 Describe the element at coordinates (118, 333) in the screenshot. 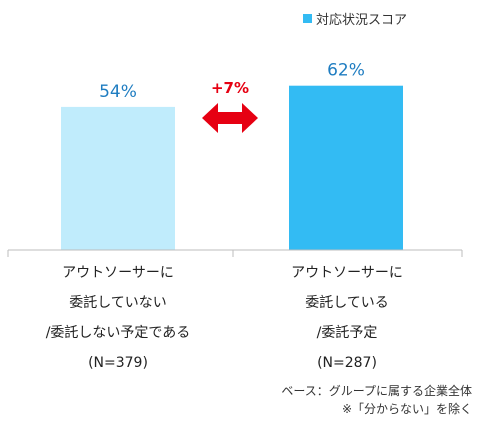

I see `category-label-line: /委託しない予定である` at that location.